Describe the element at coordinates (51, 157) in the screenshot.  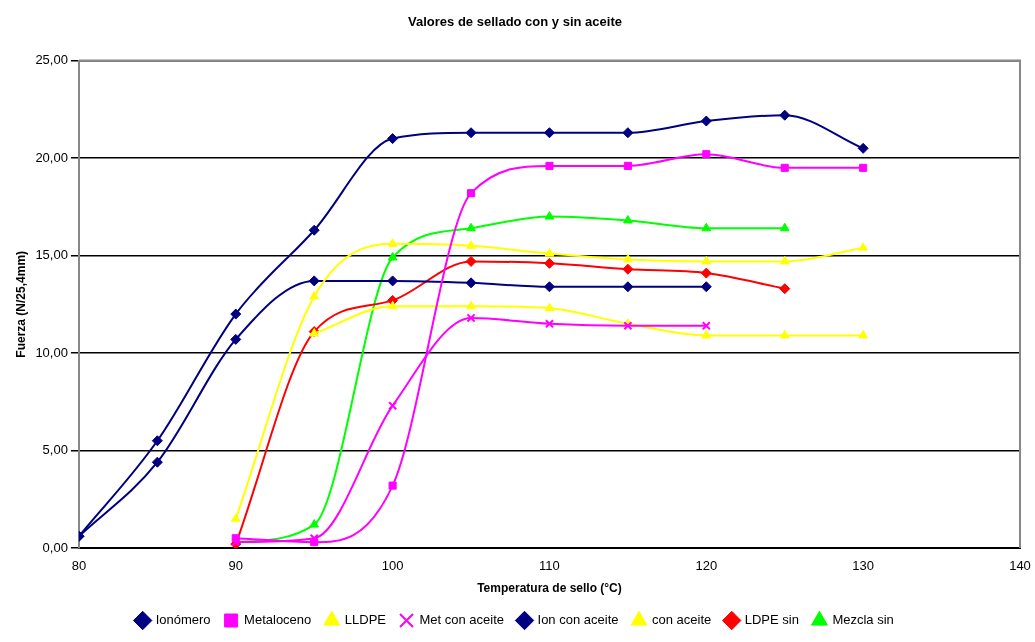
I see `y-tick-label: 20,00` at that location.